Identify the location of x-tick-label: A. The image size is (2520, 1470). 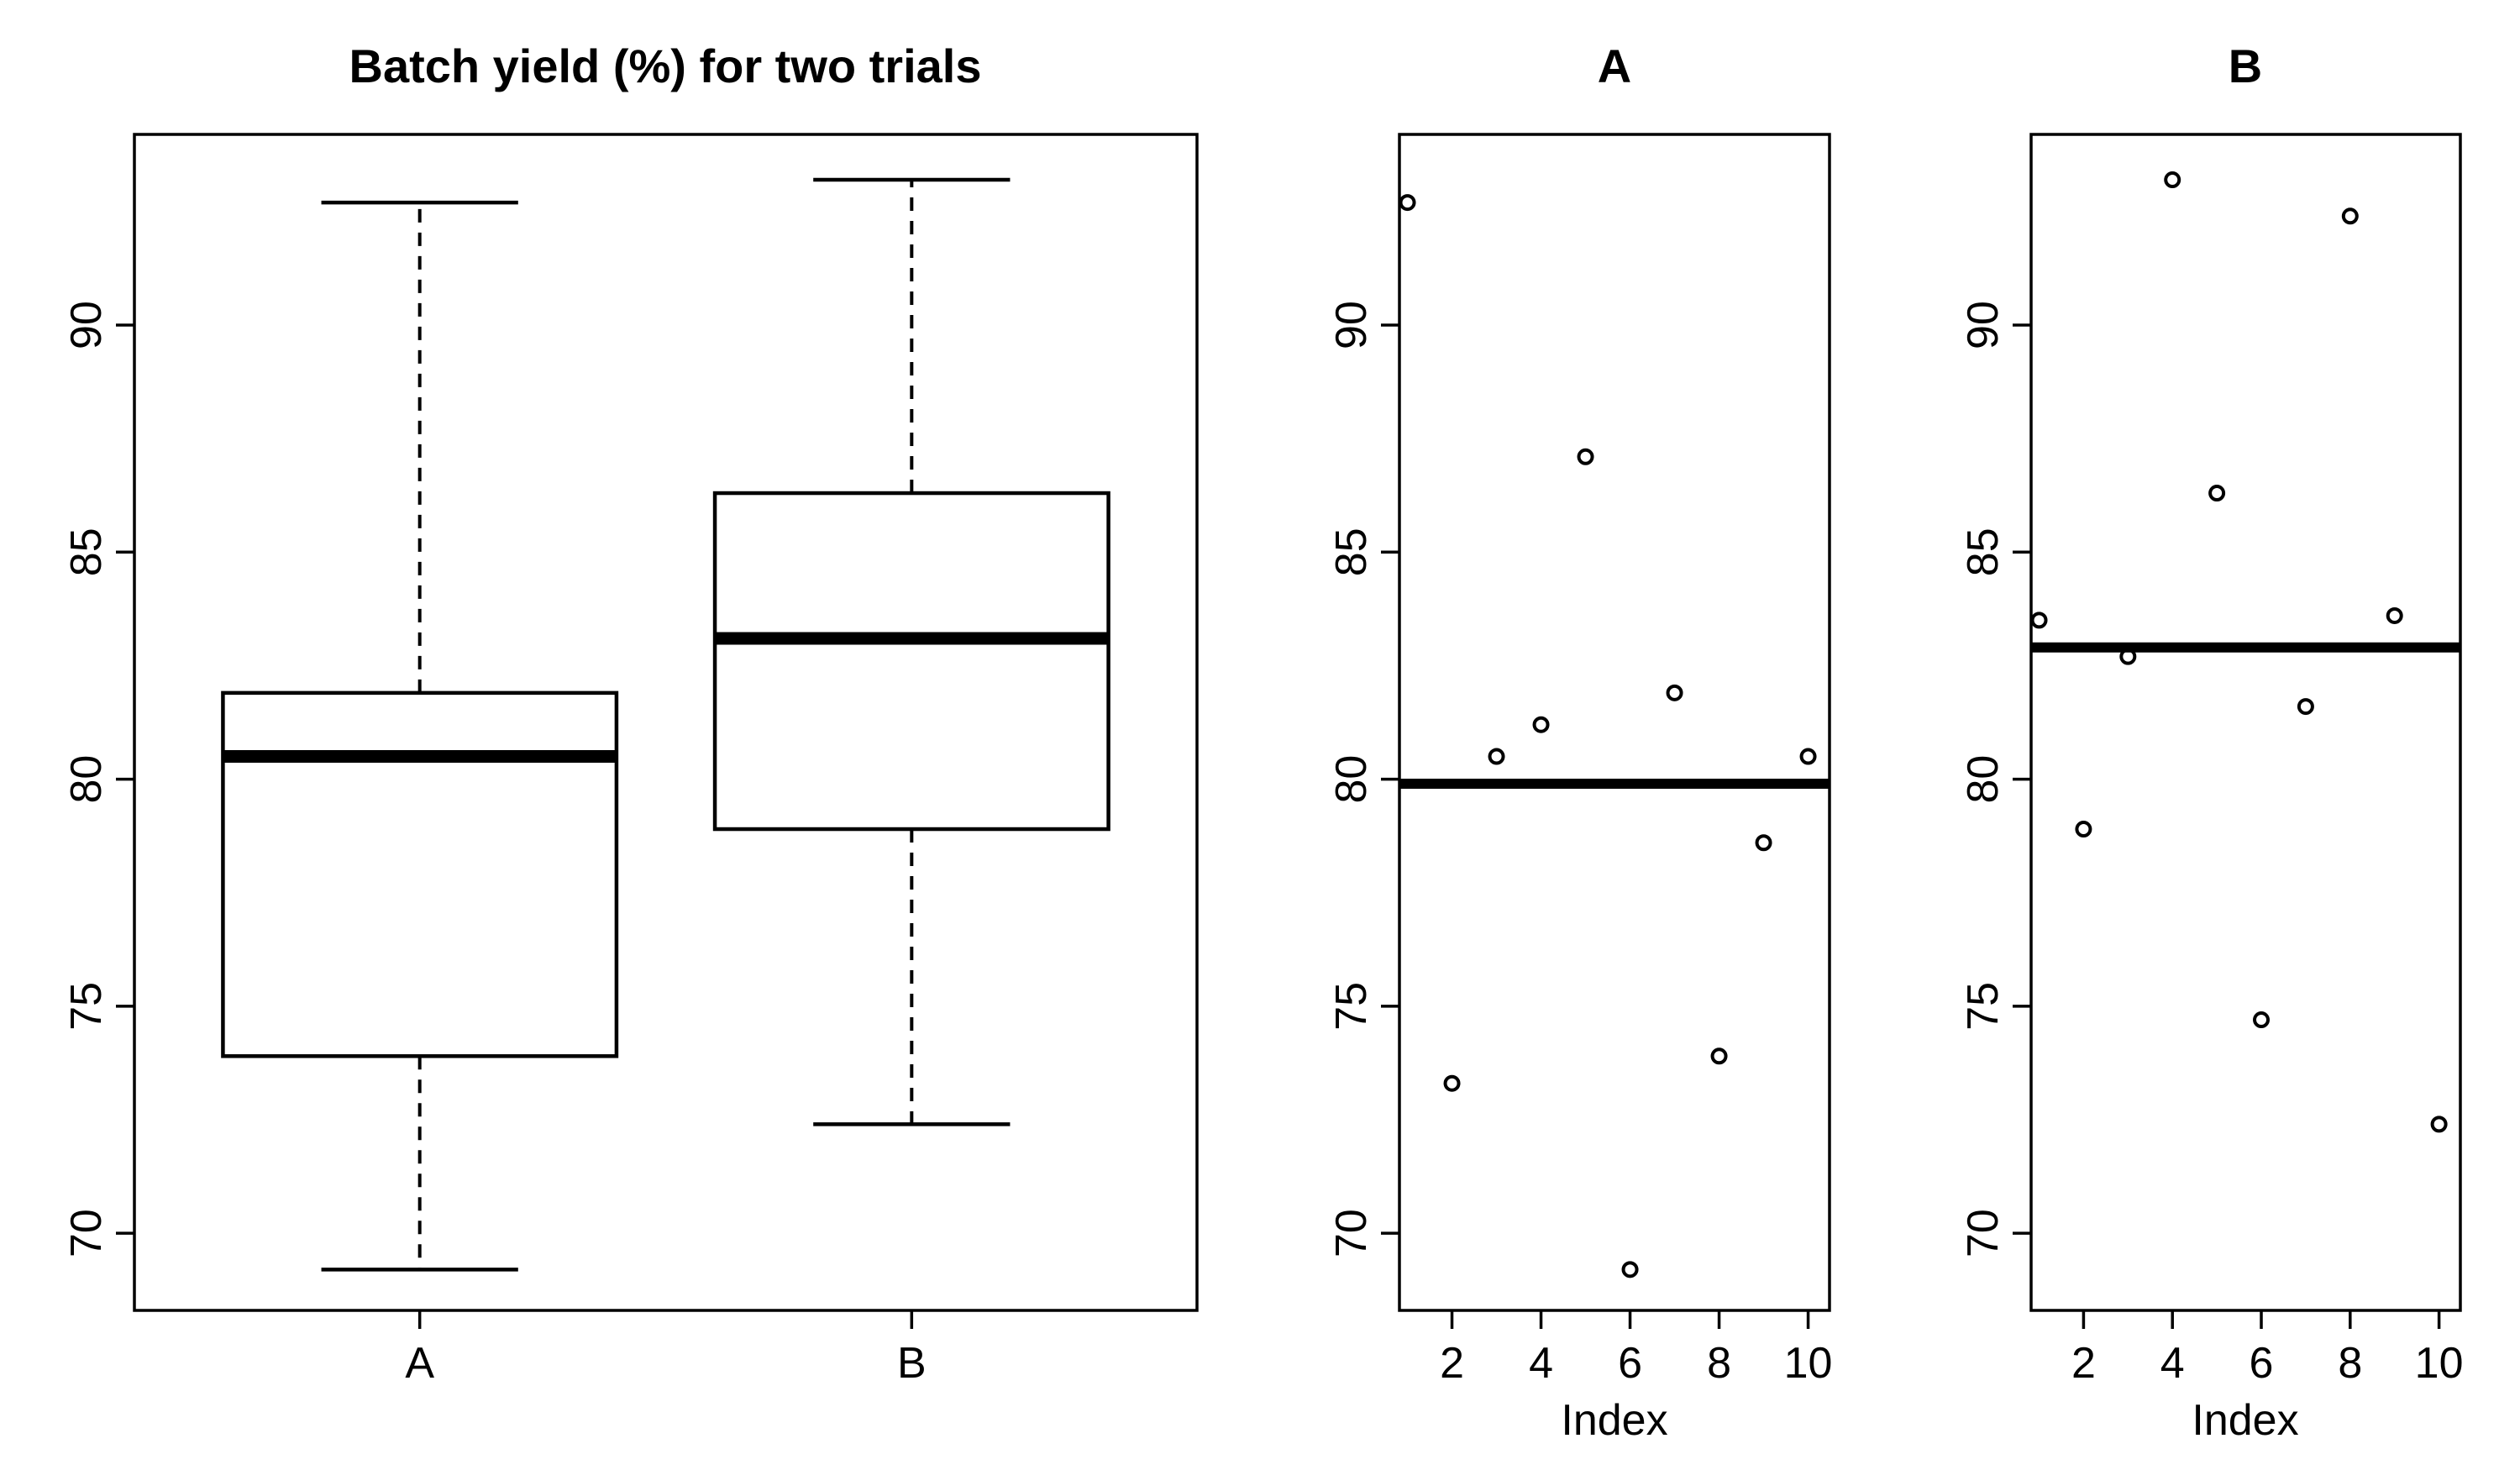
(419, 1363).